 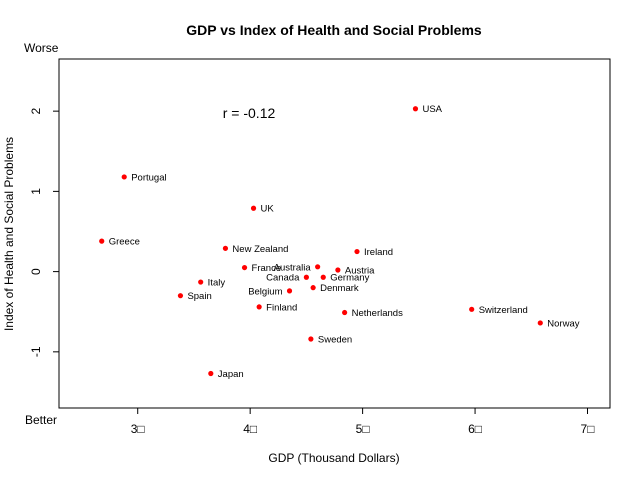 I want to click on y-bottom-label: Better, so click(x=41, y=420).